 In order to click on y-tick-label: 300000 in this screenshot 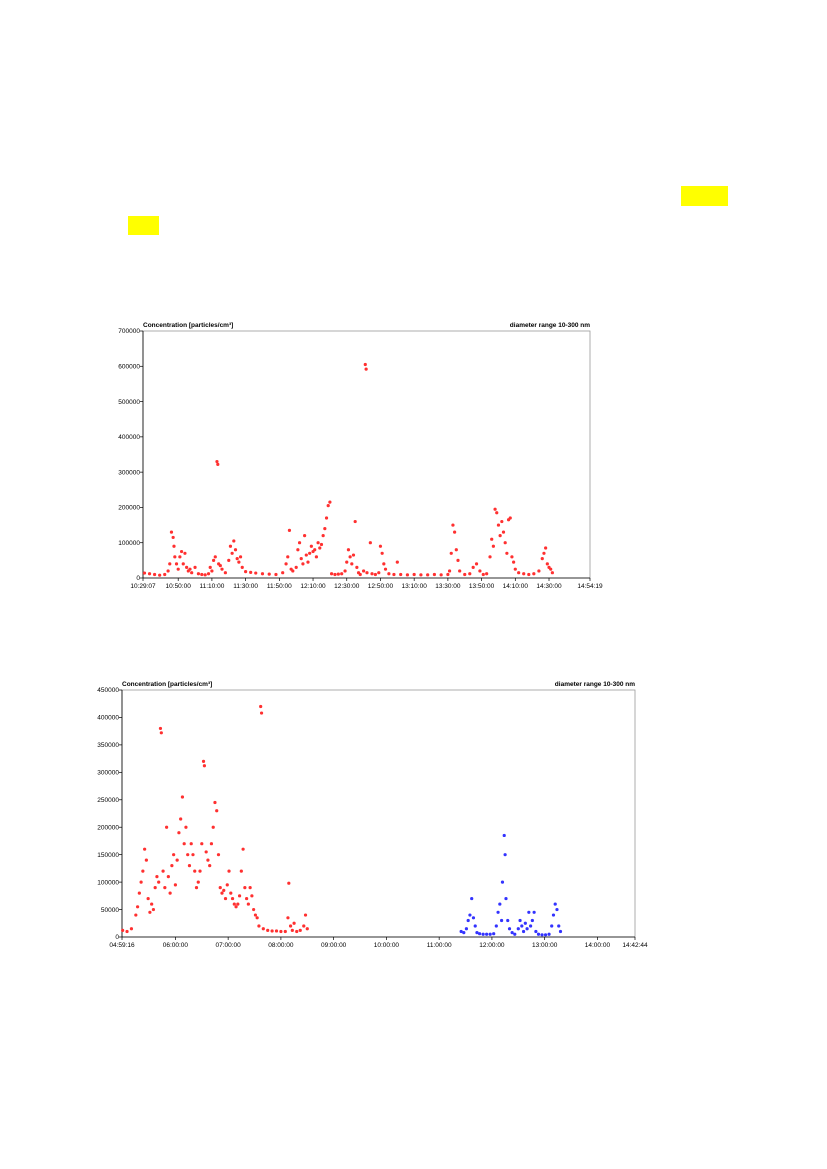, I will do `click(108, 773)`.